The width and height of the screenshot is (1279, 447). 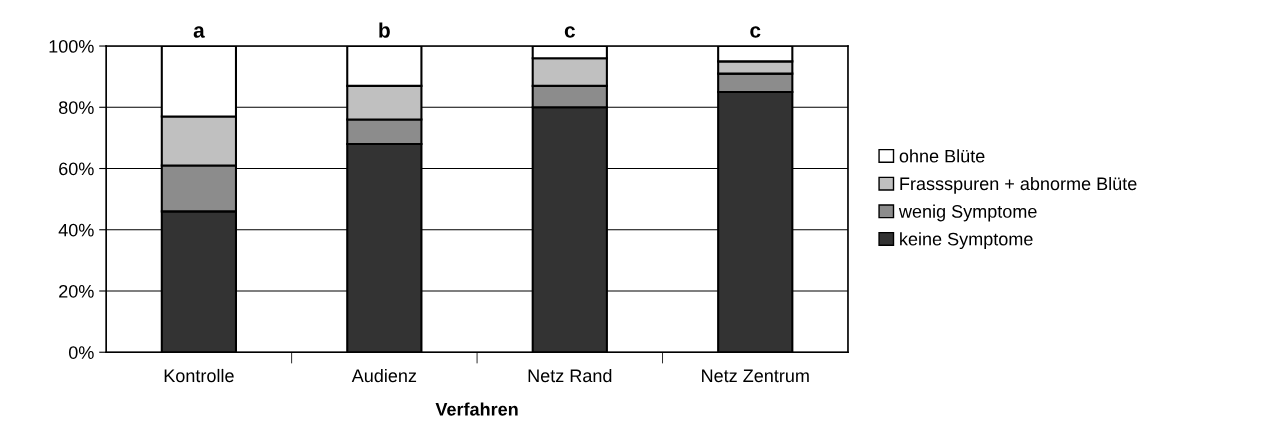 I want to click on y-tick-label: 20%, so click(x=76, y=291).